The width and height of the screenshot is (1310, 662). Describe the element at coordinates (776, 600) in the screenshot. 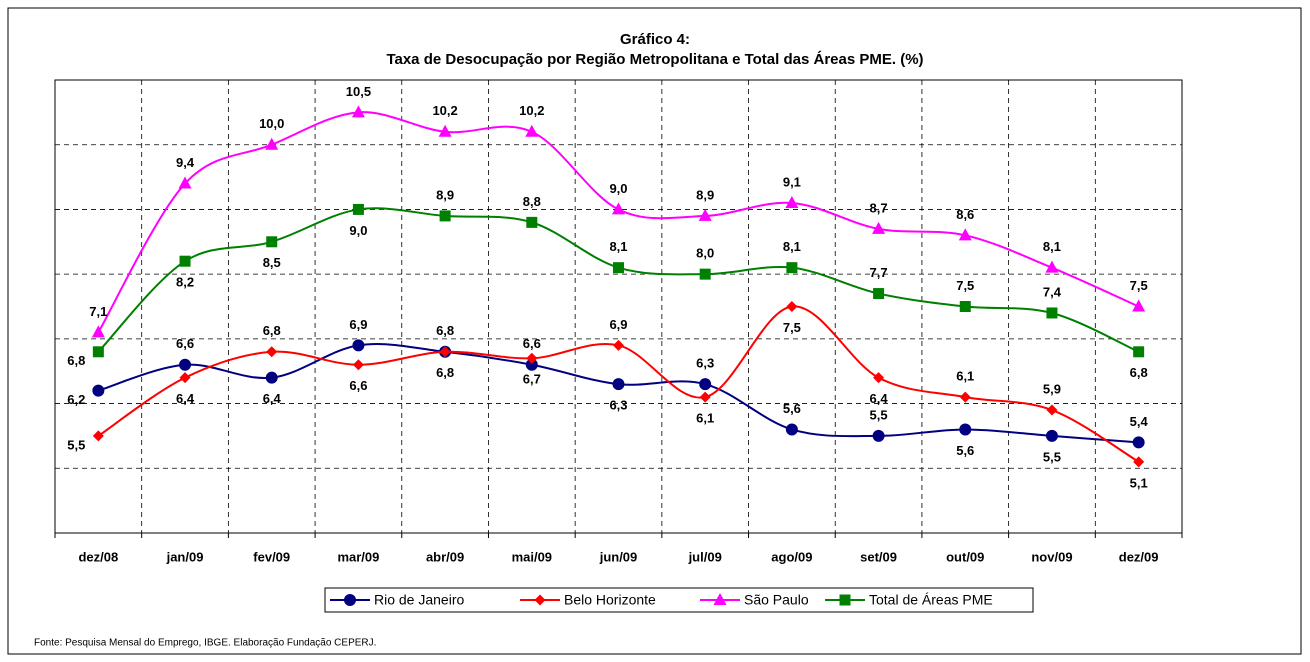

I see `legend-label: São Paulo` at that location.